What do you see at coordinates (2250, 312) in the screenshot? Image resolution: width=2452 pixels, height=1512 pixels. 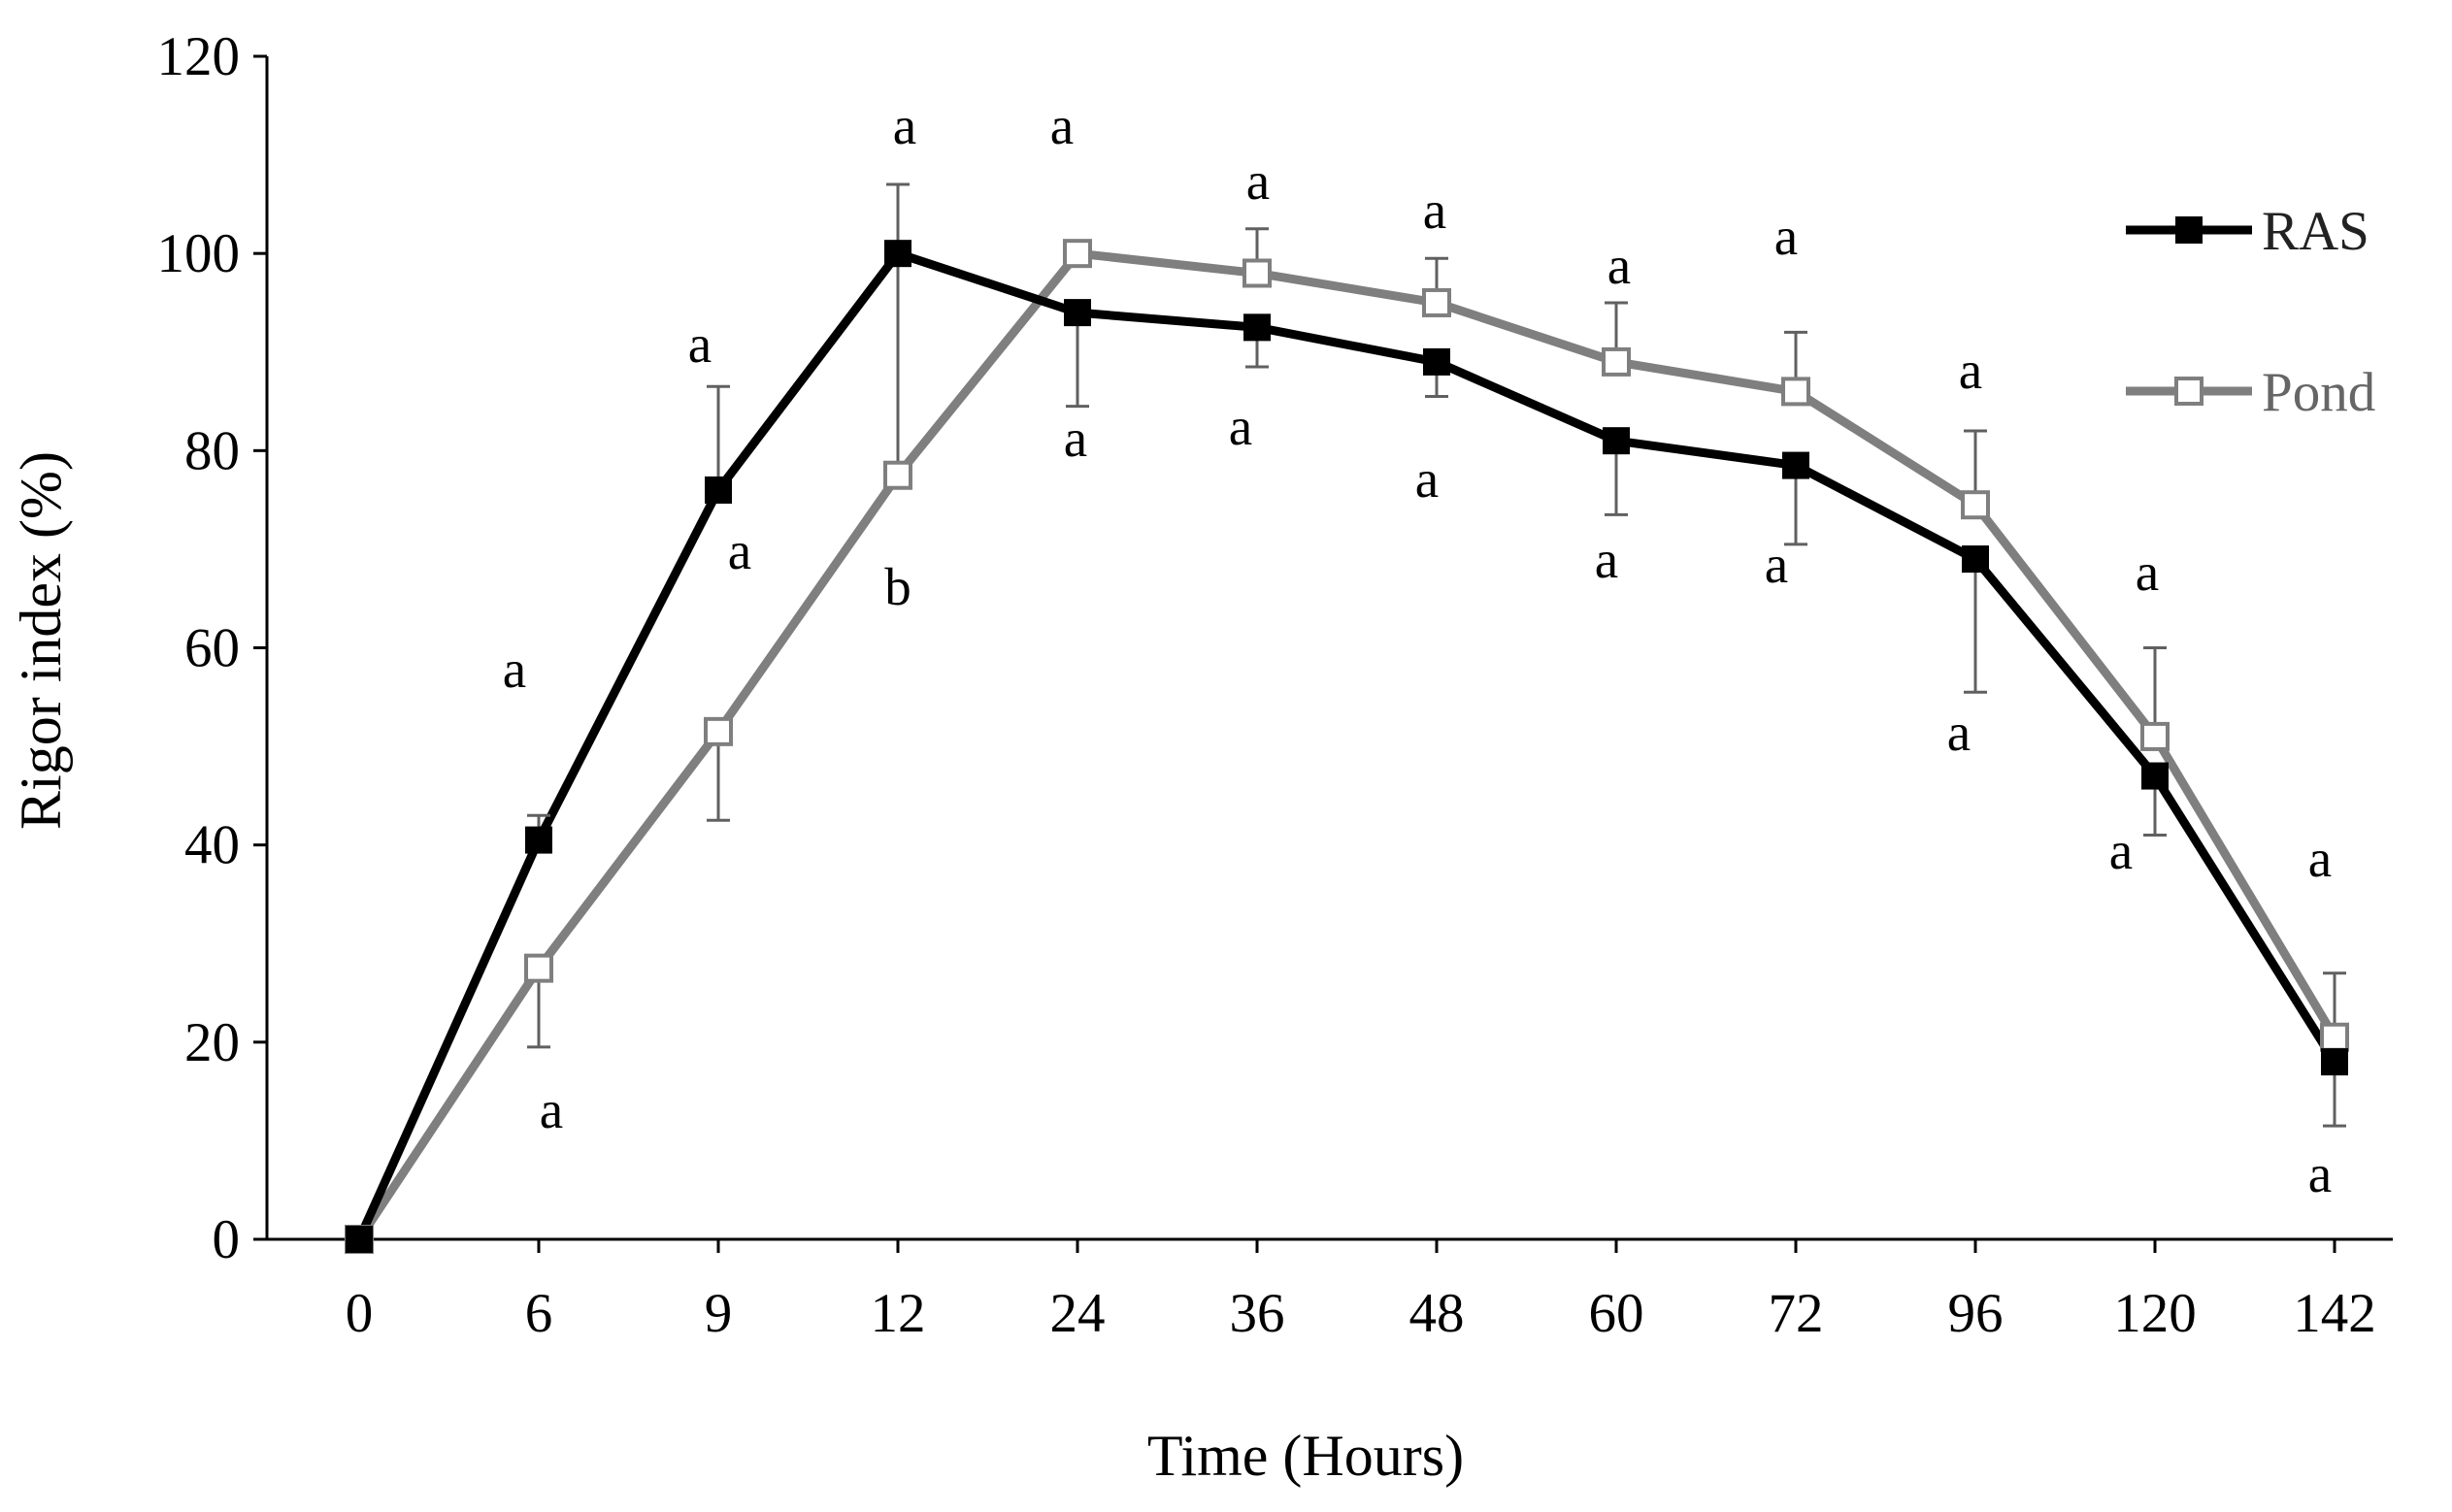 I see `legend: RAS Pond` at bounding box center [2250, 312].